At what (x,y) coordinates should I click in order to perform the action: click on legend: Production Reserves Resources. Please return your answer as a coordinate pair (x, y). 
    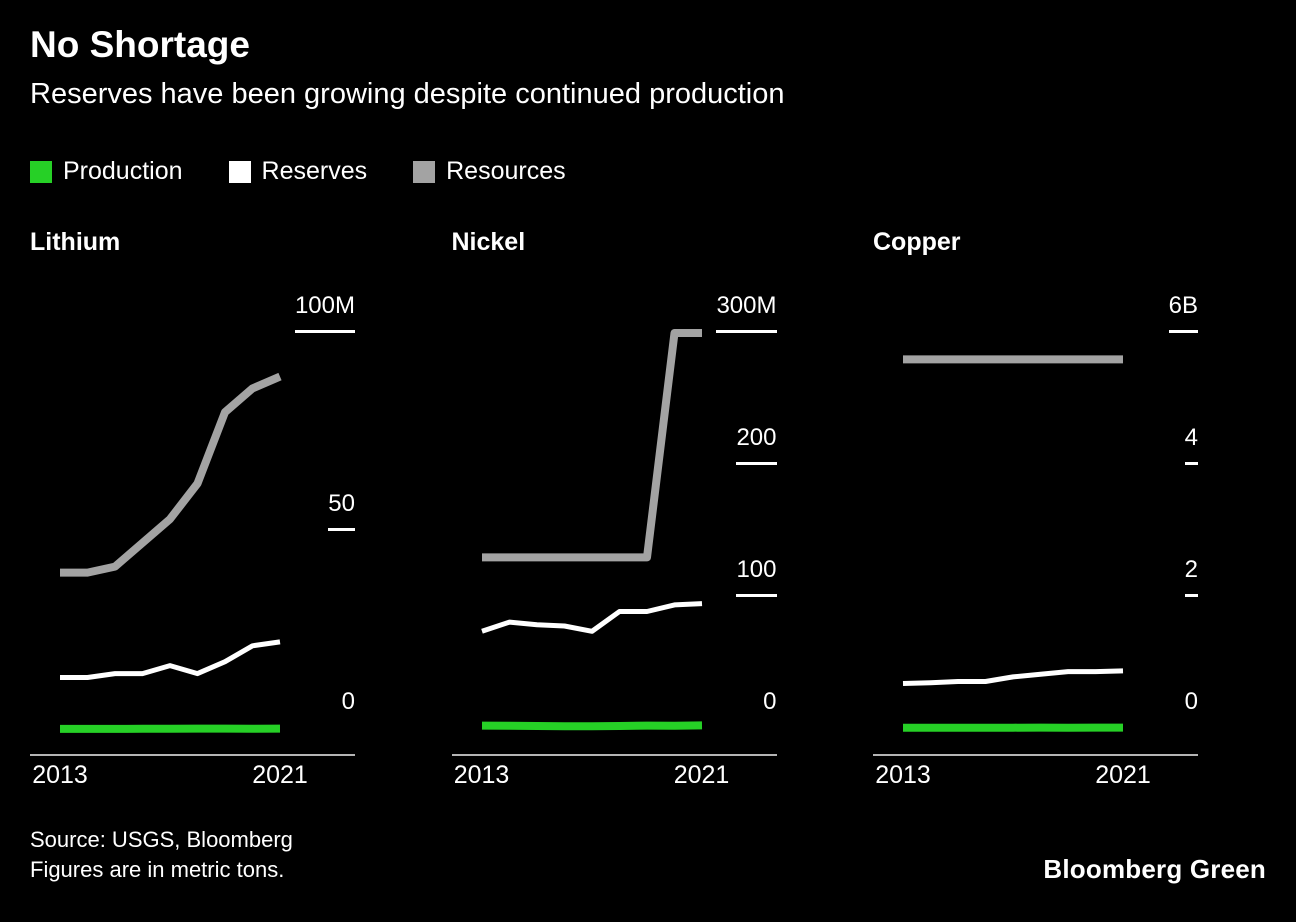
    Looking at the image, I should click on (648, 171).